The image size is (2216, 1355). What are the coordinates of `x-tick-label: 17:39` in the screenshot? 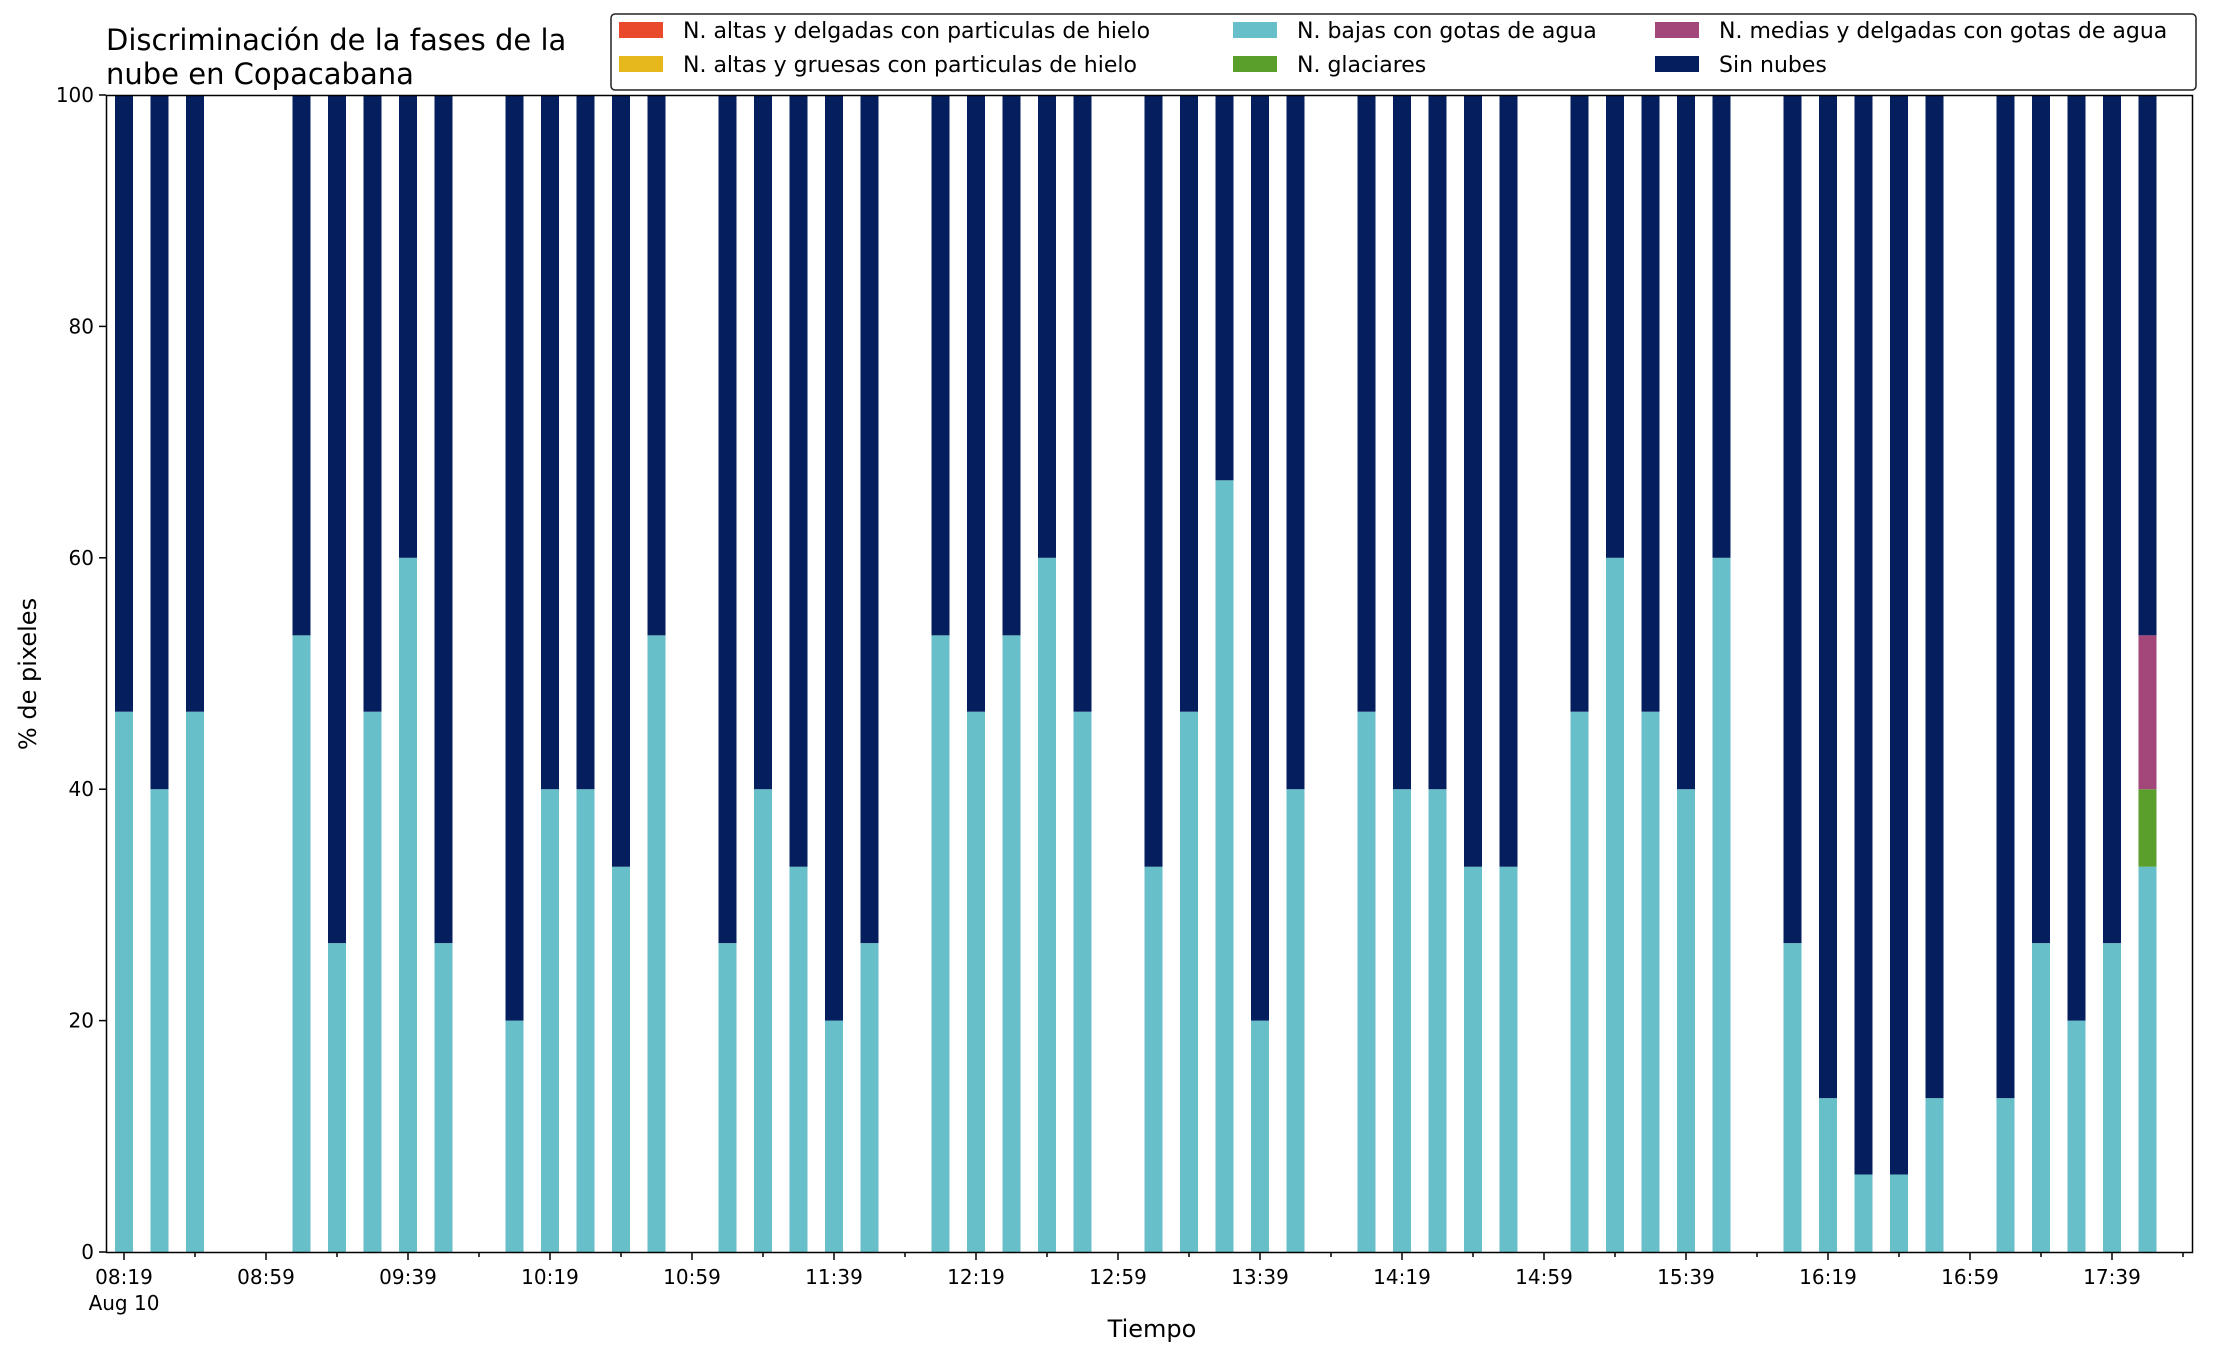 It's located at (2112, 1277).